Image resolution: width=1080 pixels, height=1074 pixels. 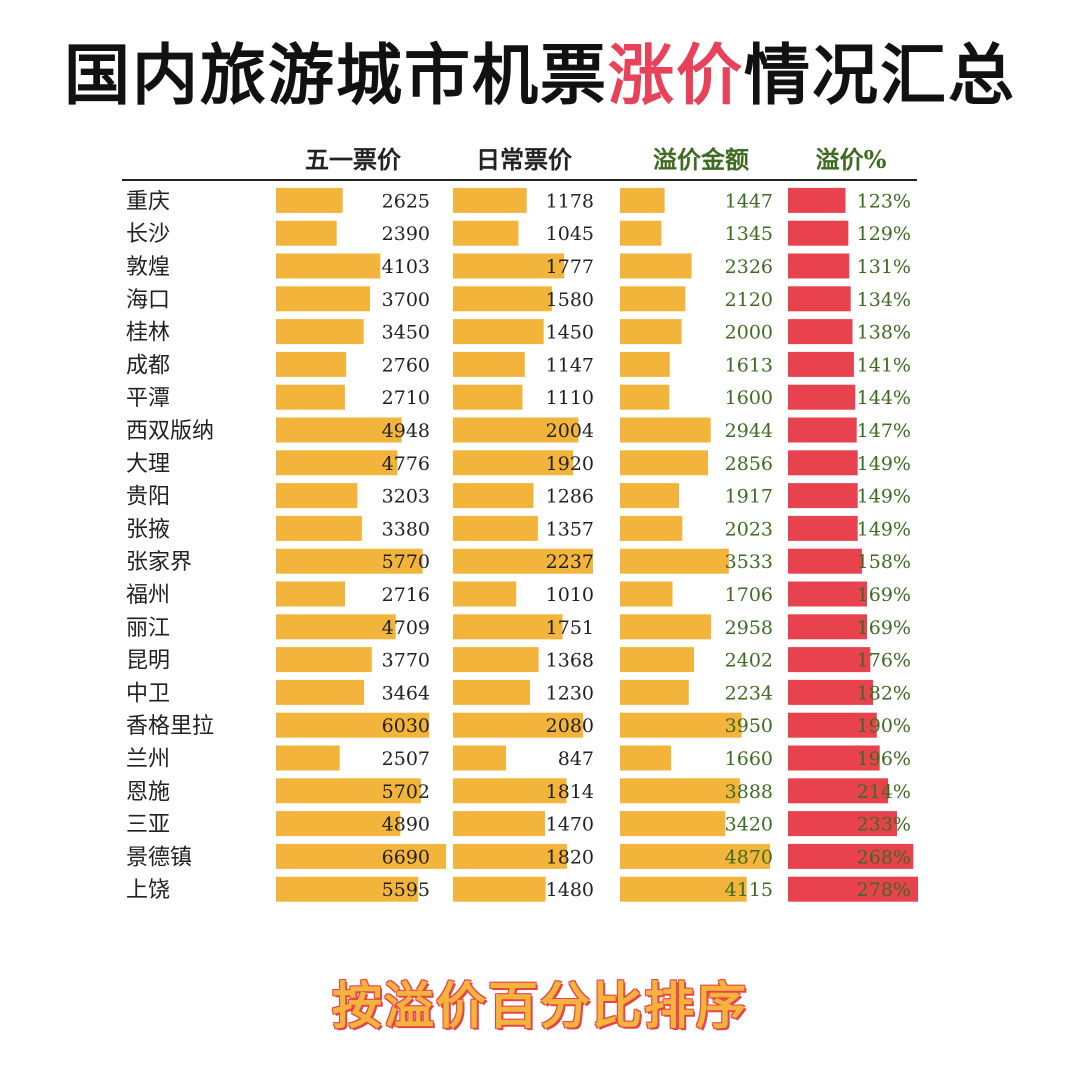 What do you see at coordinates (148, 792) in the screenshot?
I see `city-label: 恩施` at bounding box center [148, 792].